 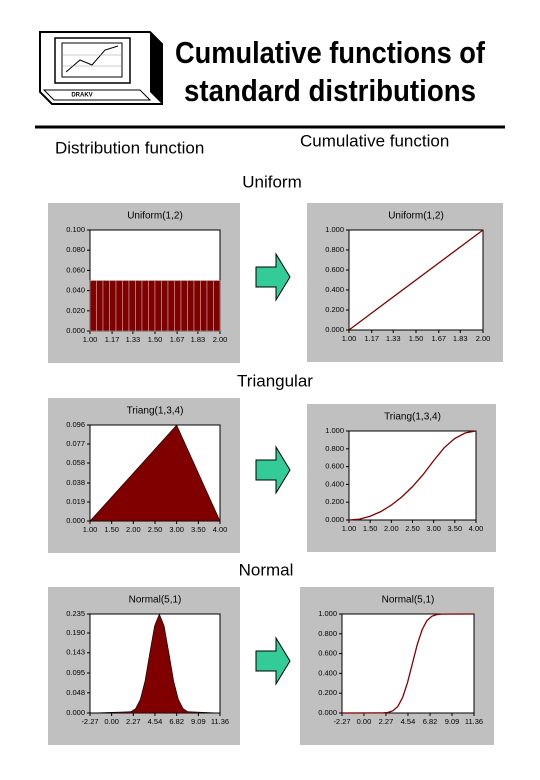 I want to click on x-tick-label: 1.17, so click(x=112, y=339).